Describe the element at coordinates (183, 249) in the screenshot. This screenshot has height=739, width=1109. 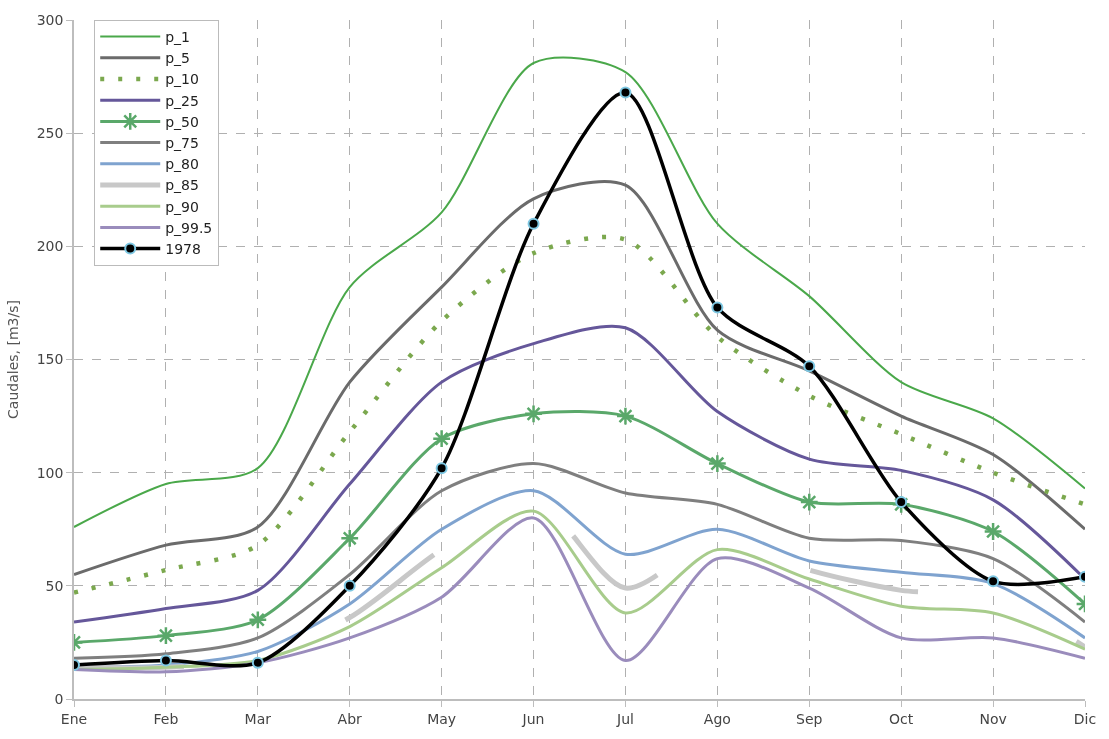
I see `legend-label: 1978` at that location.